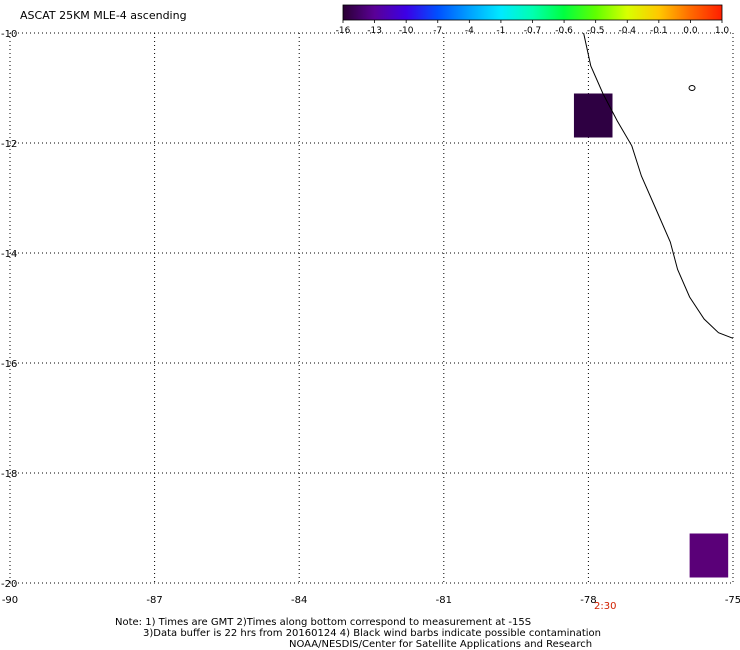 Image resolution: width=740 pixels, height=650 pixels. What do you see at coordinates (732, 600) in the screenshot?
I see `x-tick-label: -75` at bounding box center [732, 600].